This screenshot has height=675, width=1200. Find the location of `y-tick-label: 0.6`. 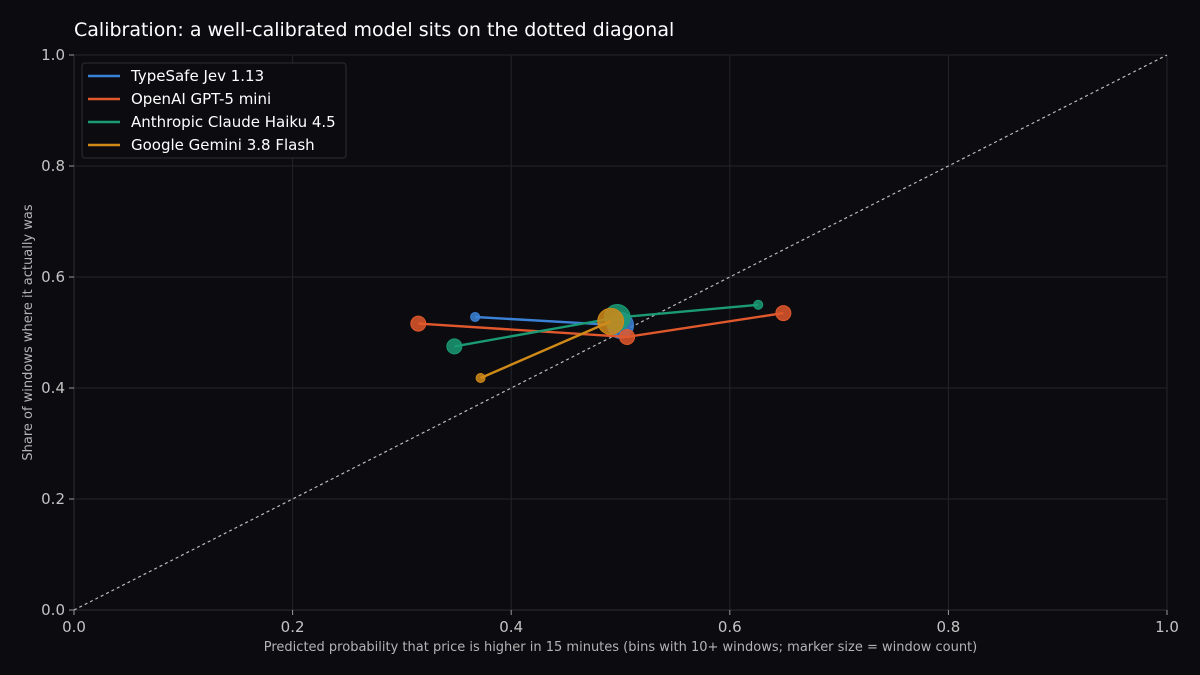

y-tick-label: 0.6 is located at coordinates (53, 277).